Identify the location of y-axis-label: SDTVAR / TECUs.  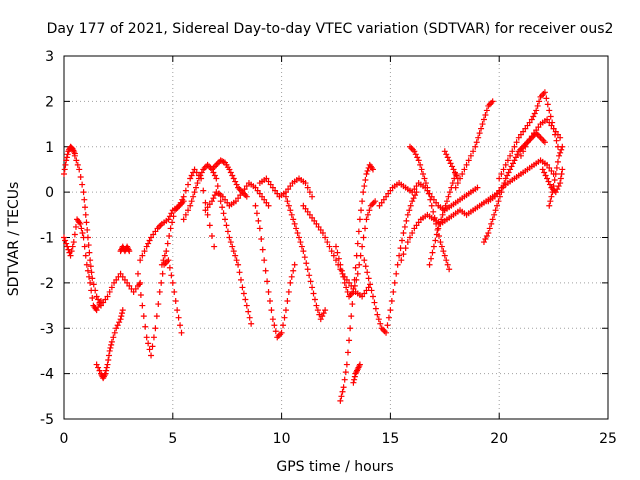
(14, 239).